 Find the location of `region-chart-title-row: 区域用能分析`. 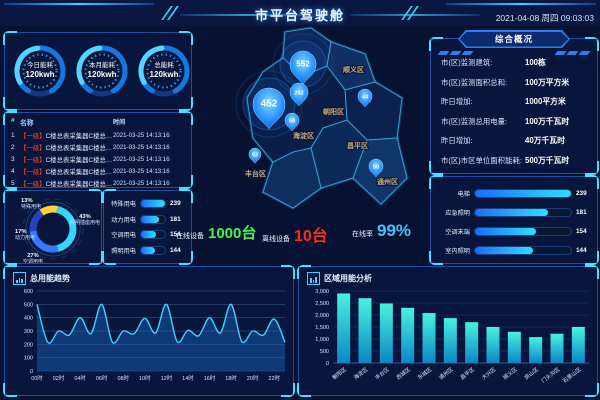

region-chart-title-row: 区域用能分析 is located at coordinates (448, 276).